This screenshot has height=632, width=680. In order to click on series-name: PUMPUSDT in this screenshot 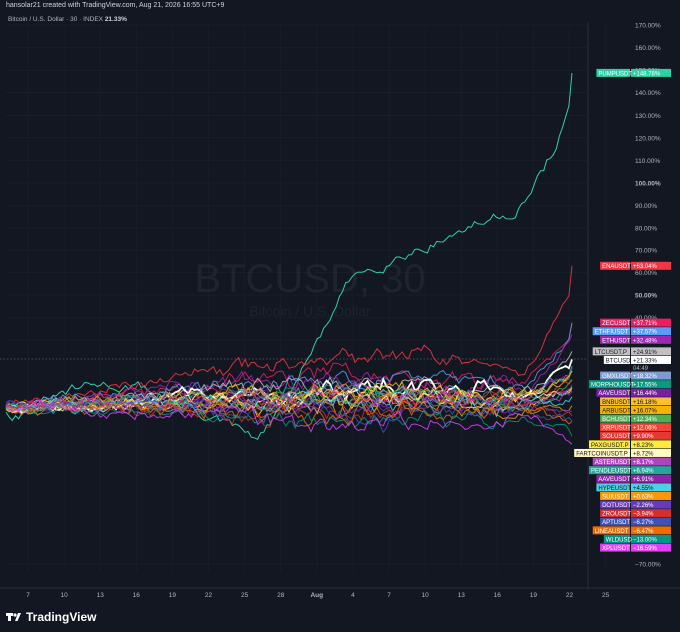, I will do `click(615, 74)`.